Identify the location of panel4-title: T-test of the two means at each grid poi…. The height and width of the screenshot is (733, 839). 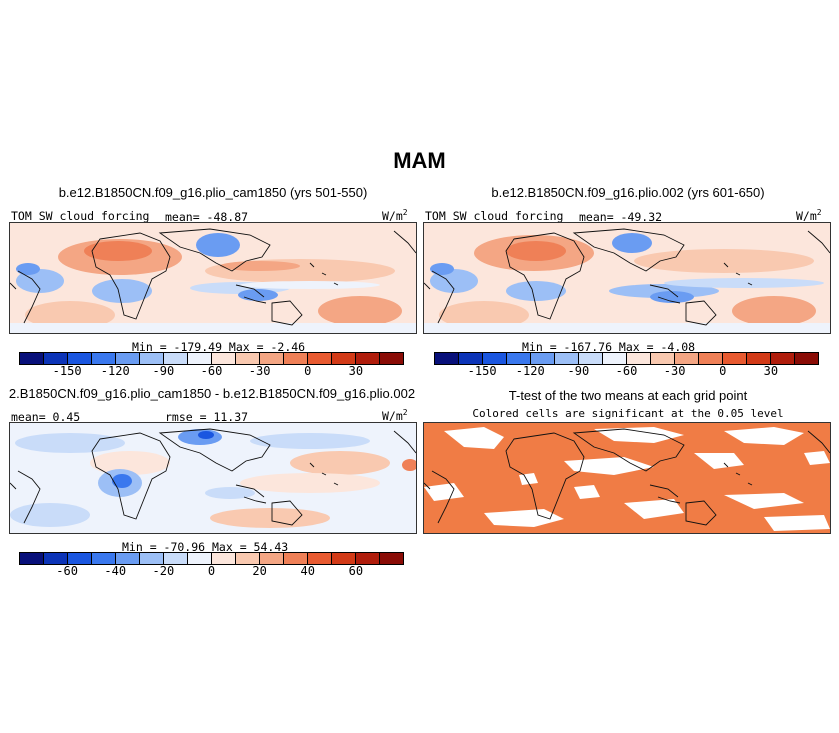
(628, 395).